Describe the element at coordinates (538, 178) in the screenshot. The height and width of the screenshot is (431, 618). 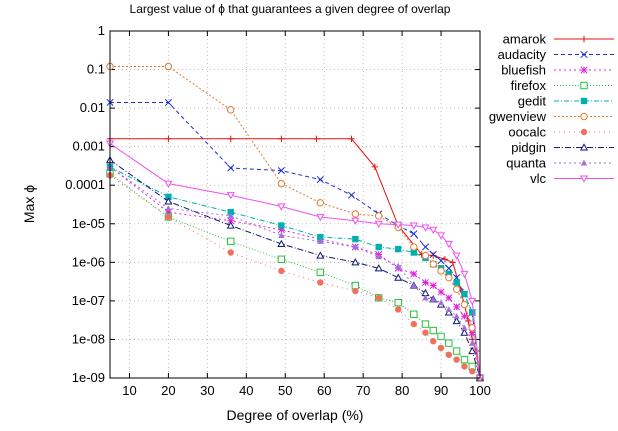
I see `legend-label: vlc` at that location.